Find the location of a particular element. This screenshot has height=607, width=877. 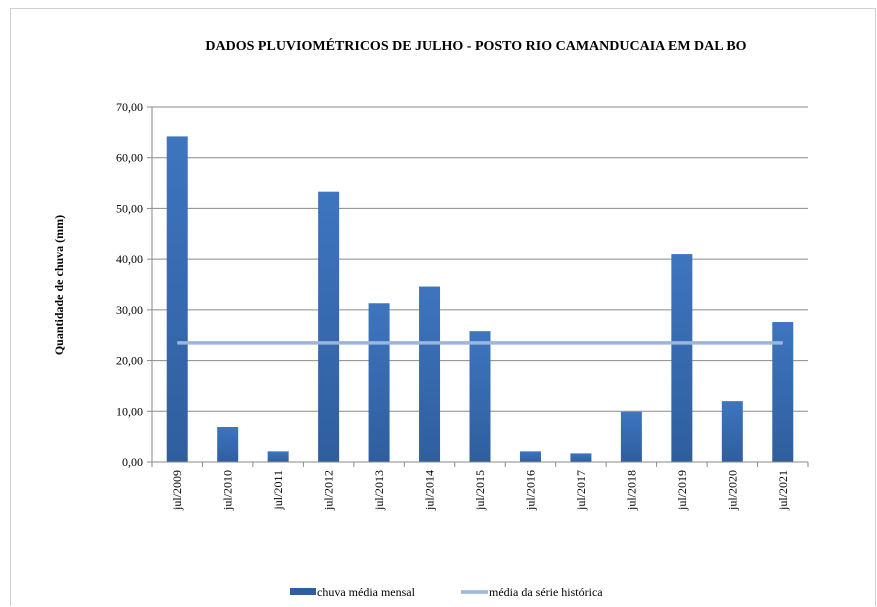

x-tick-label: jul/2012 is located at coordinates (329, 490).